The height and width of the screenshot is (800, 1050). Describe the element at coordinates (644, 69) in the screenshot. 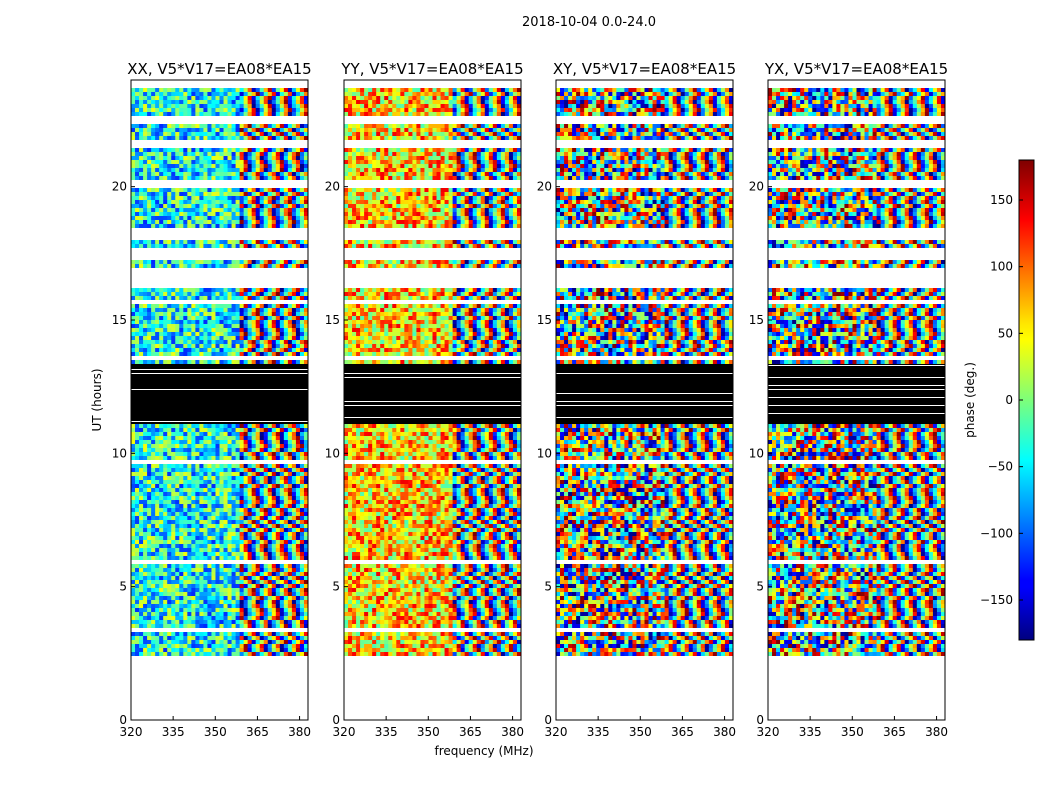

I see `panel-title: XY, V5*V17=EA08*EA15` at that location.